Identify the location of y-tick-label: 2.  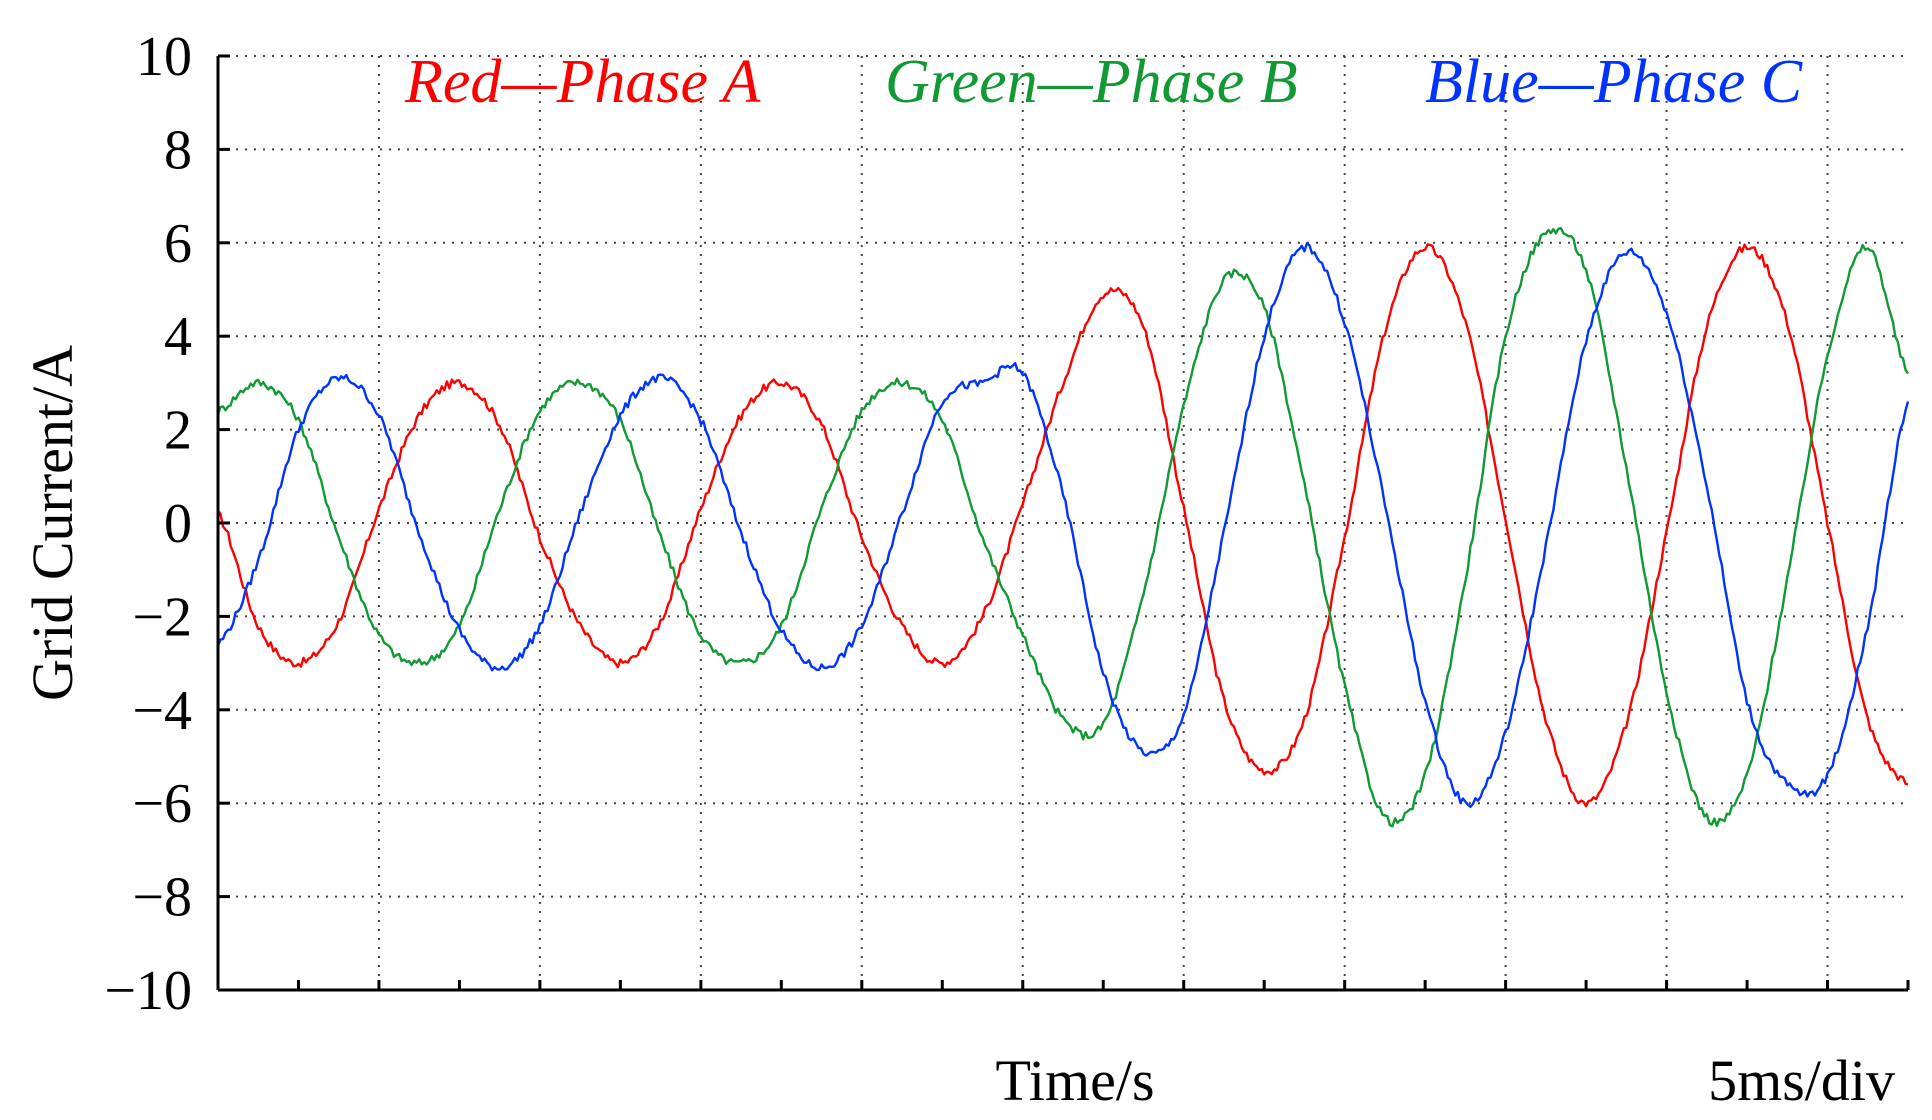
(178, 431).